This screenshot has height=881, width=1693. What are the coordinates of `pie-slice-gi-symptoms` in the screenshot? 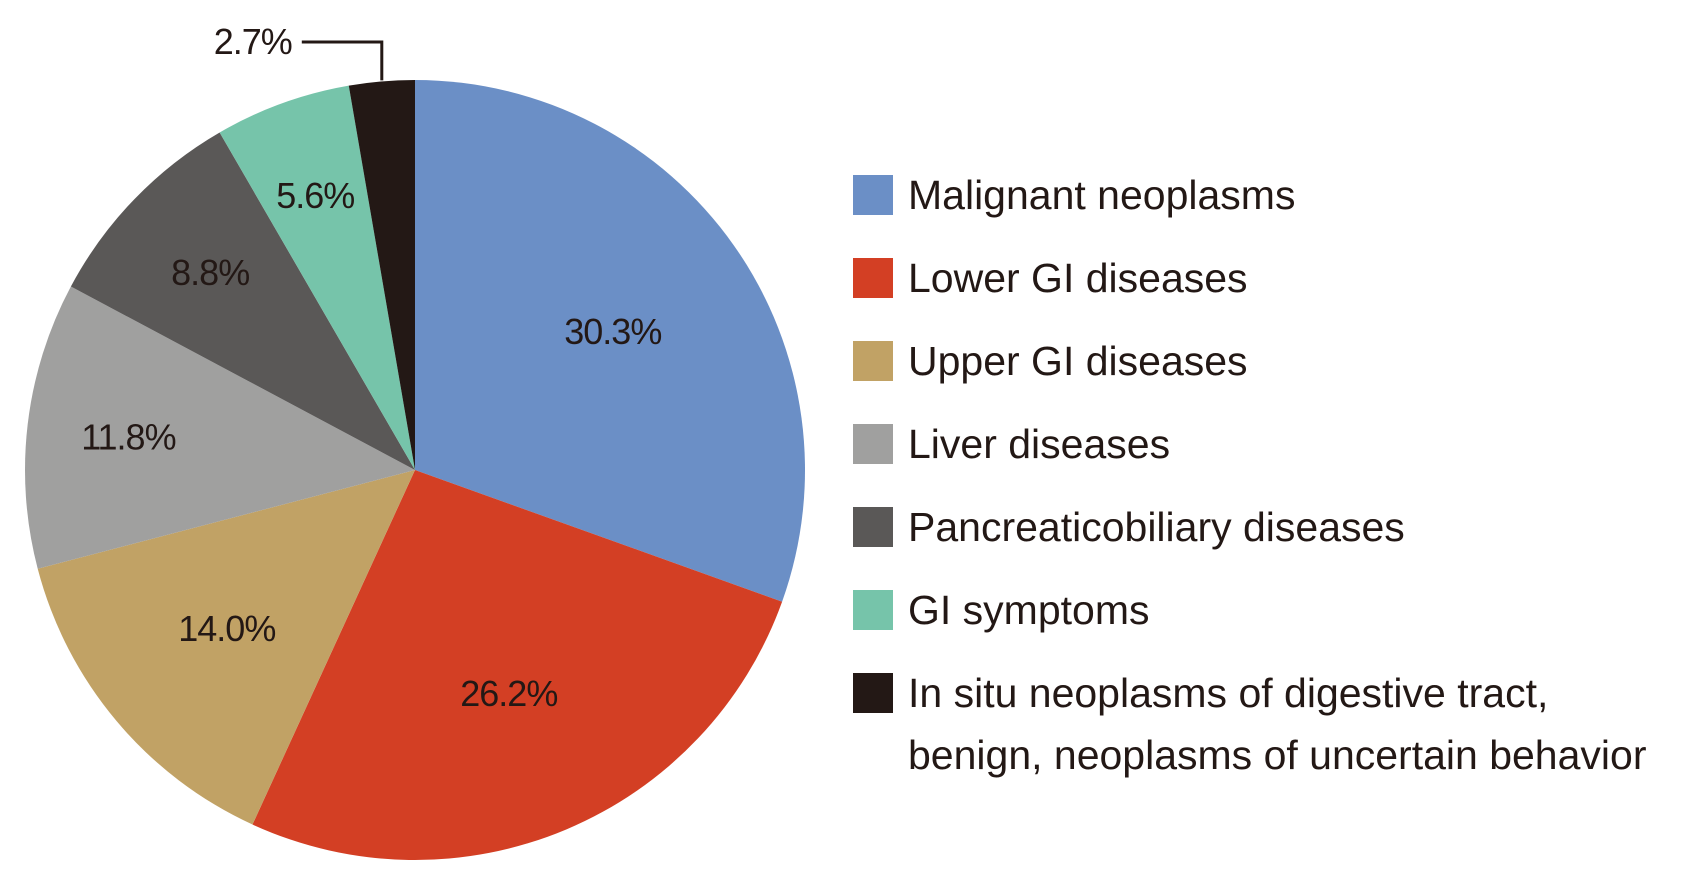 It's located at (317, 278).